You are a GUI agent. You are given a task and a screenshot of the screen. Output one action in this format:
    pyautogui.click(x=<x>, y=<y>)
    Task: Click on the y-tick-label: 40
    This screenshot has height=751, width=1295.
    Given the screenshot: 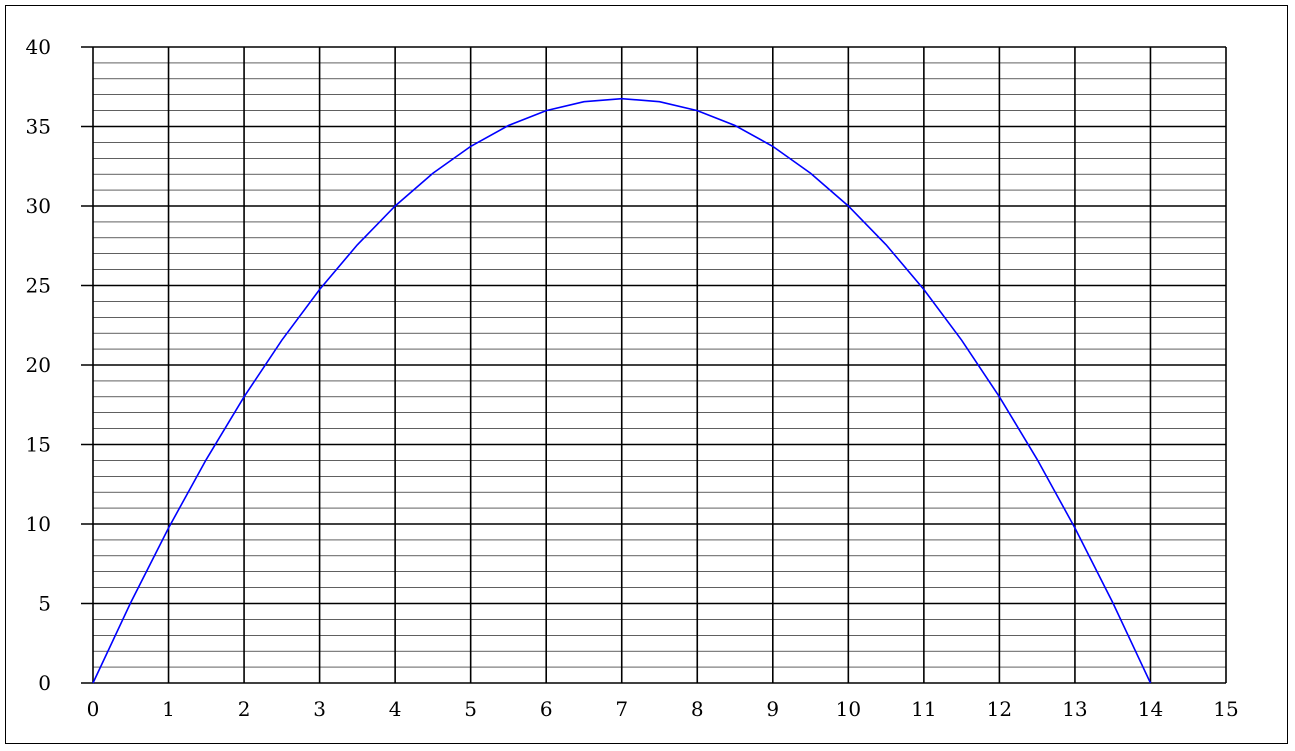 What is the action you would take?
    pyautogui.click(x=38, y=47)
    